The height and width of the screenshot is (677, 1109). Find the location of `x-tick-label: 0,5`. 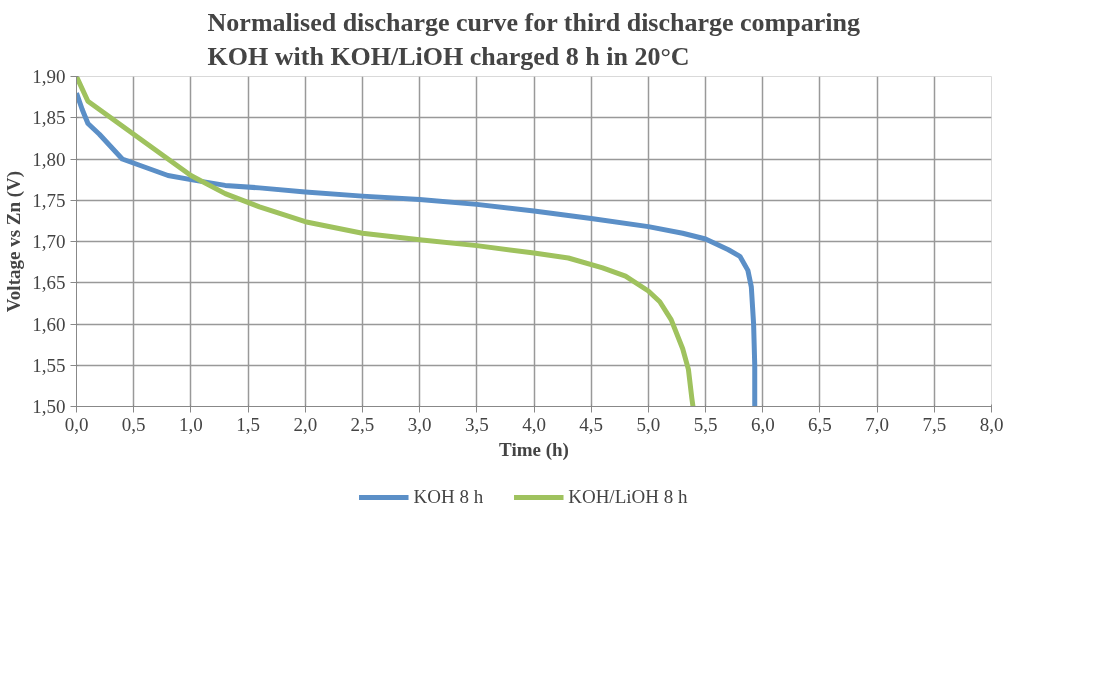

x-tick-label: 0,5 is located at coordinates (133, 424).